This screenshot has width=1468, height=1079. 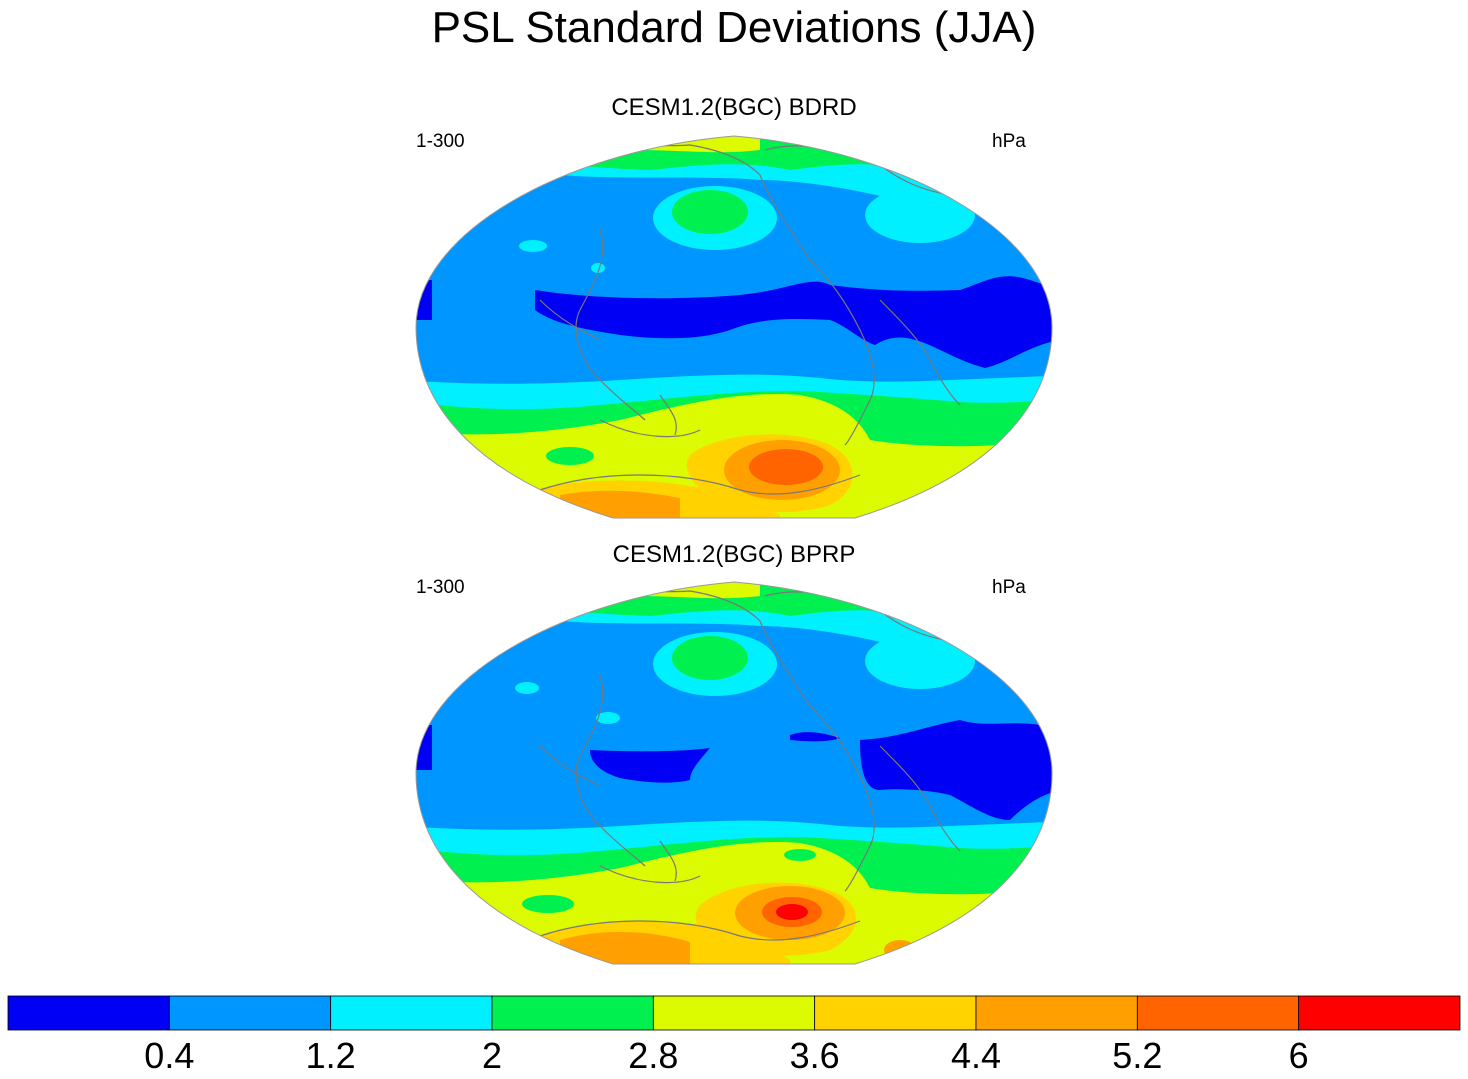 I want to click on colorbar, so click(x=734, y=1013).